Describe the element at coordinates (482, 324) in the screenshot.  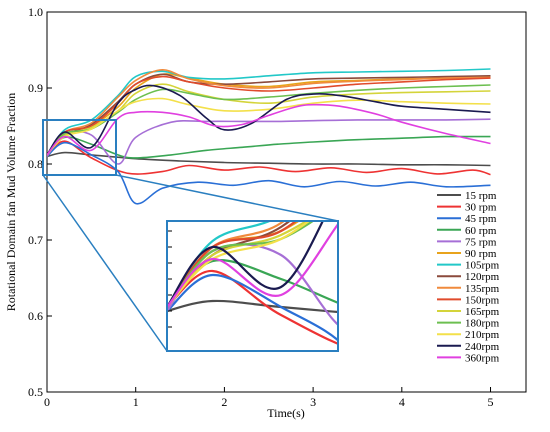
I see `legend-label: 180rpm` at that location.